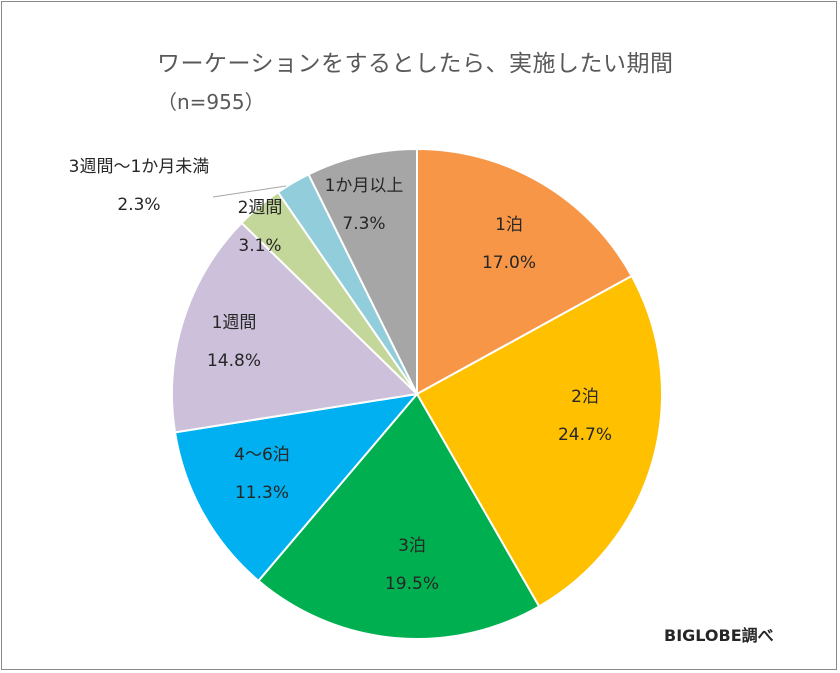 This screenshot has width=840, height=673. I want to click on slice-value-label-1: 17.0%, so click(509, 263).